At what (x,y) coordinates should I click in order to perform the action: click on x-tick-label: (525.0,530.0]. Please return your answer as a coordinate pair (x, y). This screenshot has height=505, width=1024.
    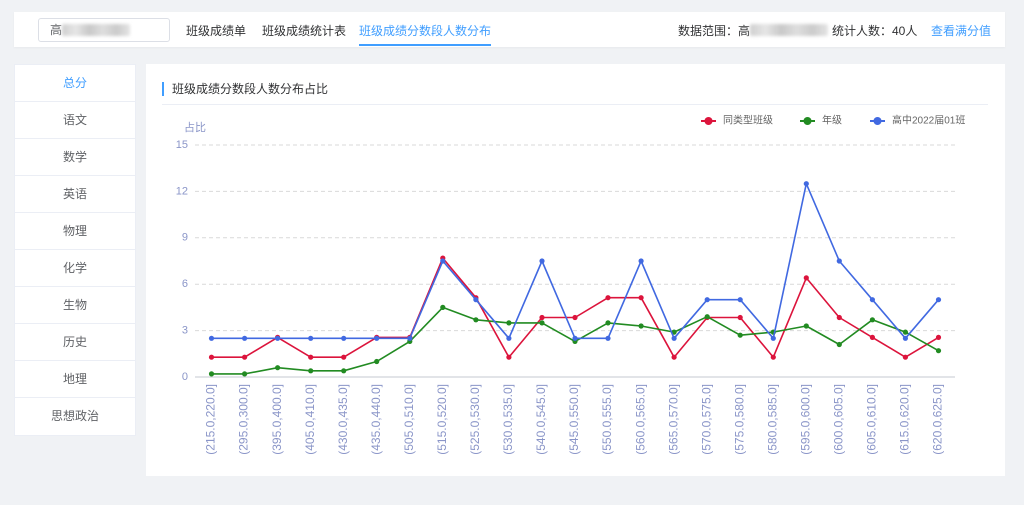
    Looking at the image, I should click on (475, 419).